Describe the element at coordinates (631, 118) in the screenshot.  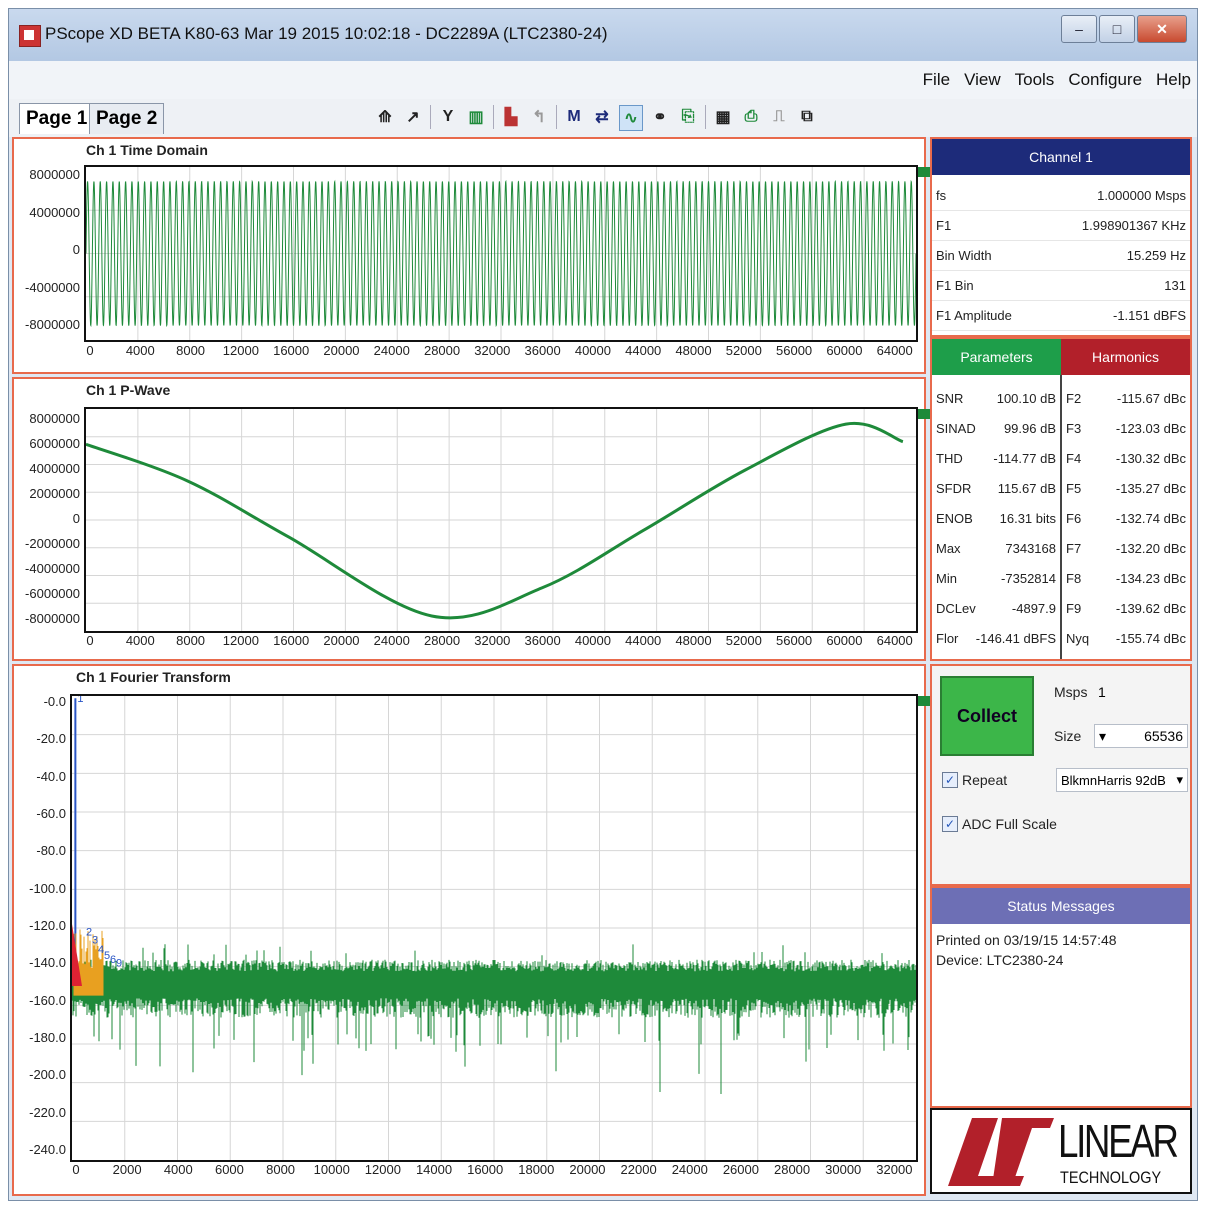
I see `wave-icon: ∿` at that location.